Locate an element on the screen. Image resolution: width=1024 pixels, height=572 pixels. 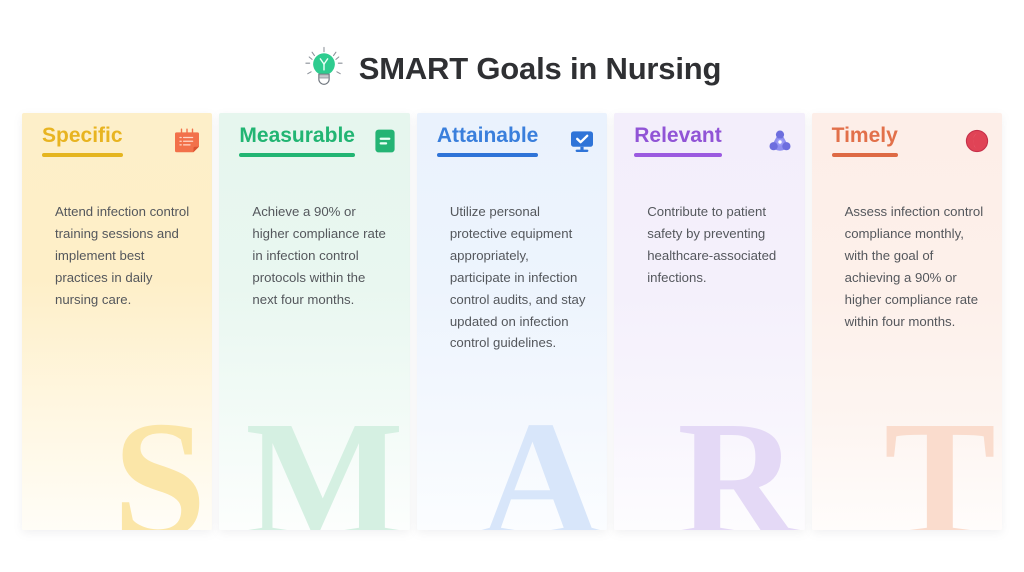
monitor-check-icon is located at coordinates (582, 141).